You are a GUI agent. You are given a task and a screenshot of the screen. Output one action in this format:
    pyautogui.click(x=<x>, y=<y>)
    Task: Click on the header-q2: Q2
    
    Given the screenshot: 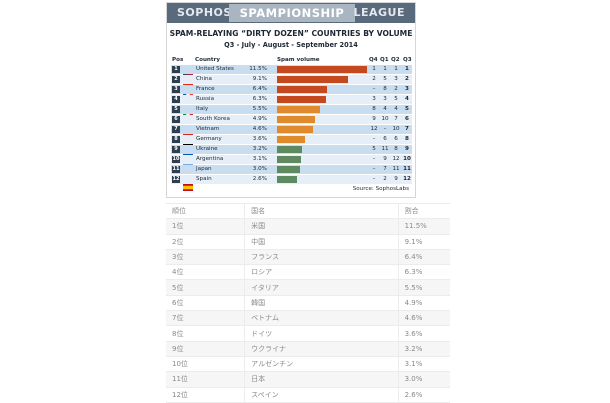 What is the action you would take?
    pyautogui.click(x=395, y=60)
    